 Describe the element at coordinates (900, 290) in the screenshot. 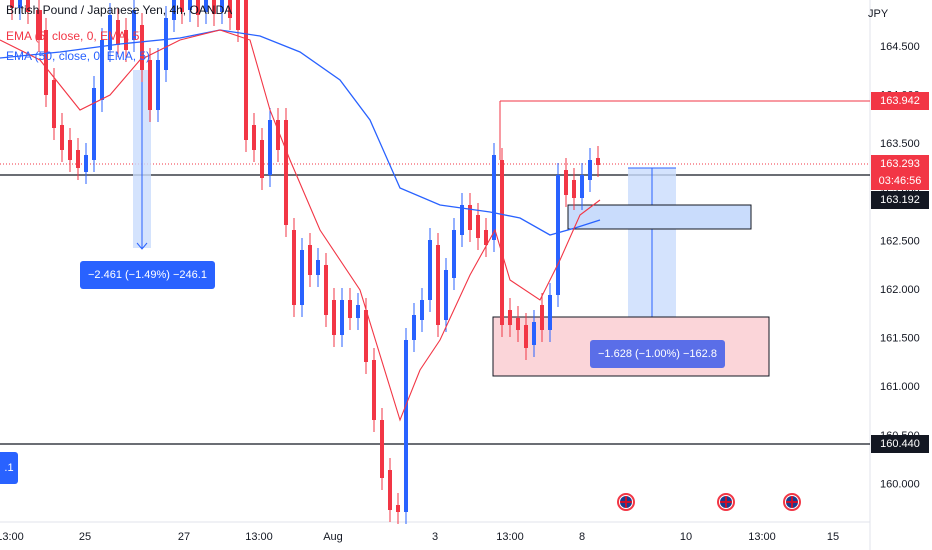

I see `price-tick-label: 162.000` at that location.